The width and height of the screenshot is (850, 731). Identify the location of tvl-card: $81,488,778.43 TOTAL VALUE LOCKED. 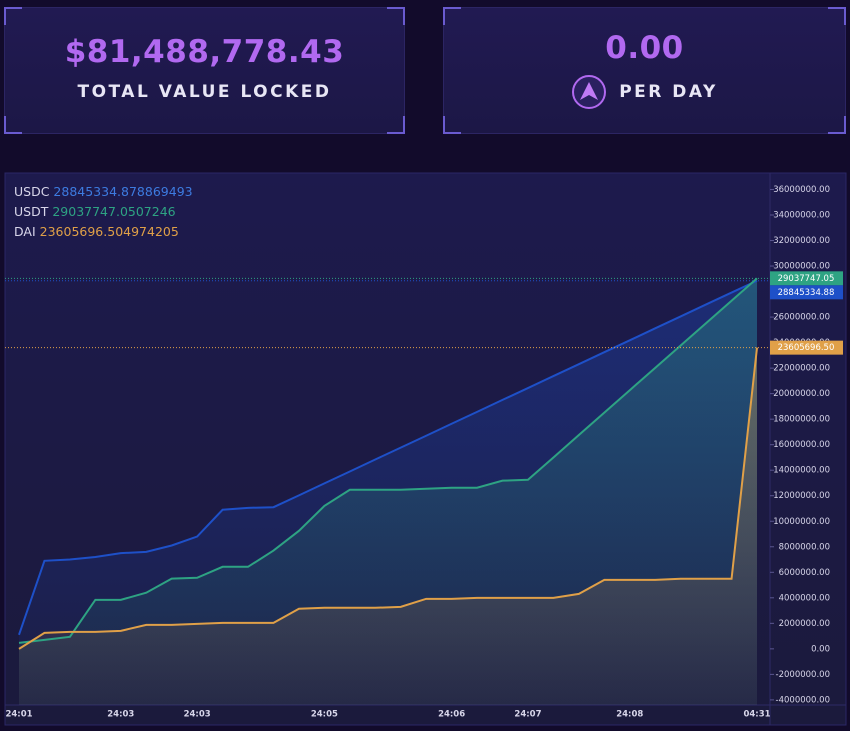
(204, 70).